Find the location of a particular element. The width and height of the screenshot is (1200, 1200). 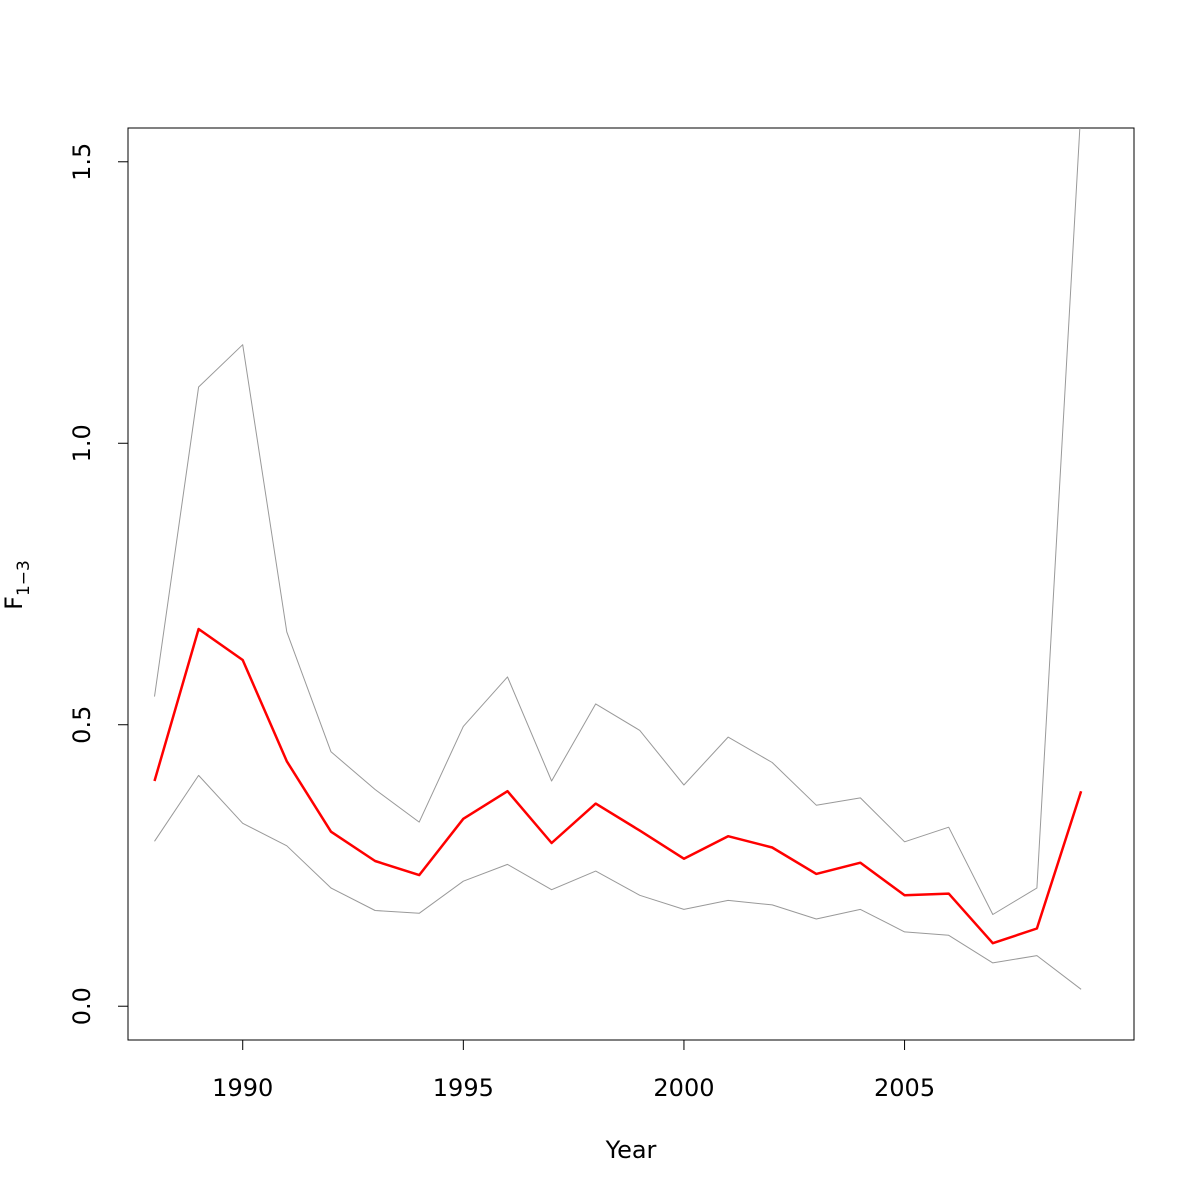

x-tick-label: 2005 is located at coordinates (904, 1088).